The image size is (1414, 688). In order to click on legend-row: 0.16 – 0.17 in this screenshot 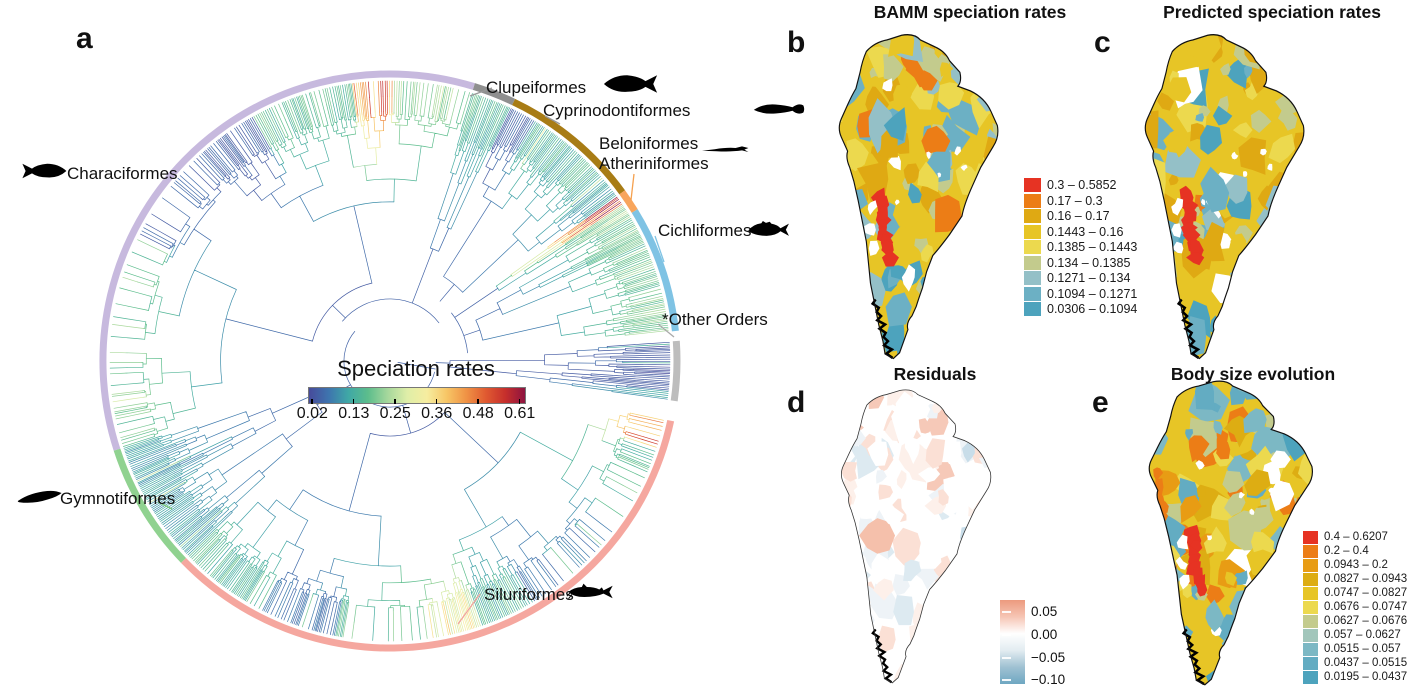, I will do `click(1080, 216)`.